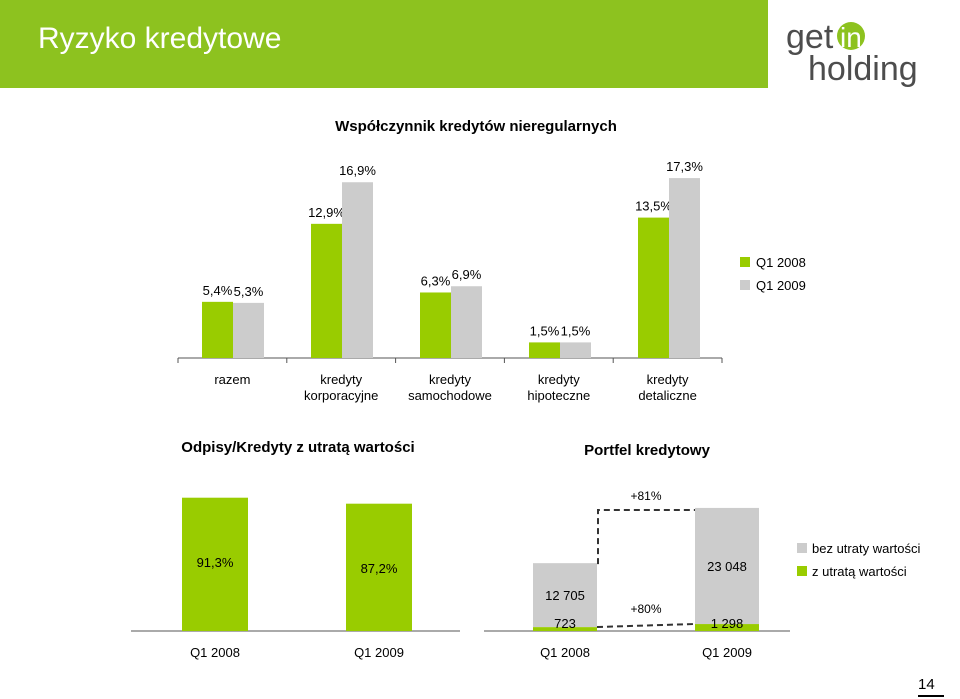 The image size is (960, 699). Describe the element at coordinates (859, 571) in the screenshot. I see `chart3-legend-label: z utratą wartości` at that location.